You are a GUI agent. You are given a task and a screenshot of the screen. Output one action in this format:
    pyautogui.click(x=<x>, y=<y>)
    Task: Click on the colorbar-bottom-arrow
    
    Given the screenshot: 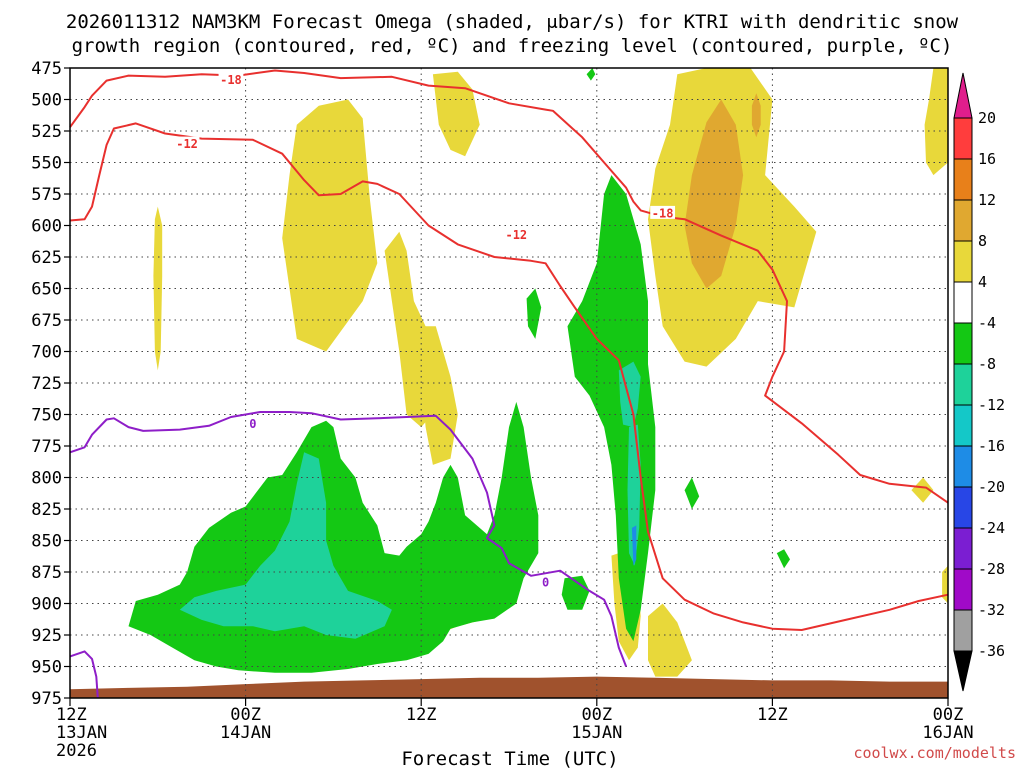 What is the action you would take?
    pyautogui.click(x=963, y=671)
    